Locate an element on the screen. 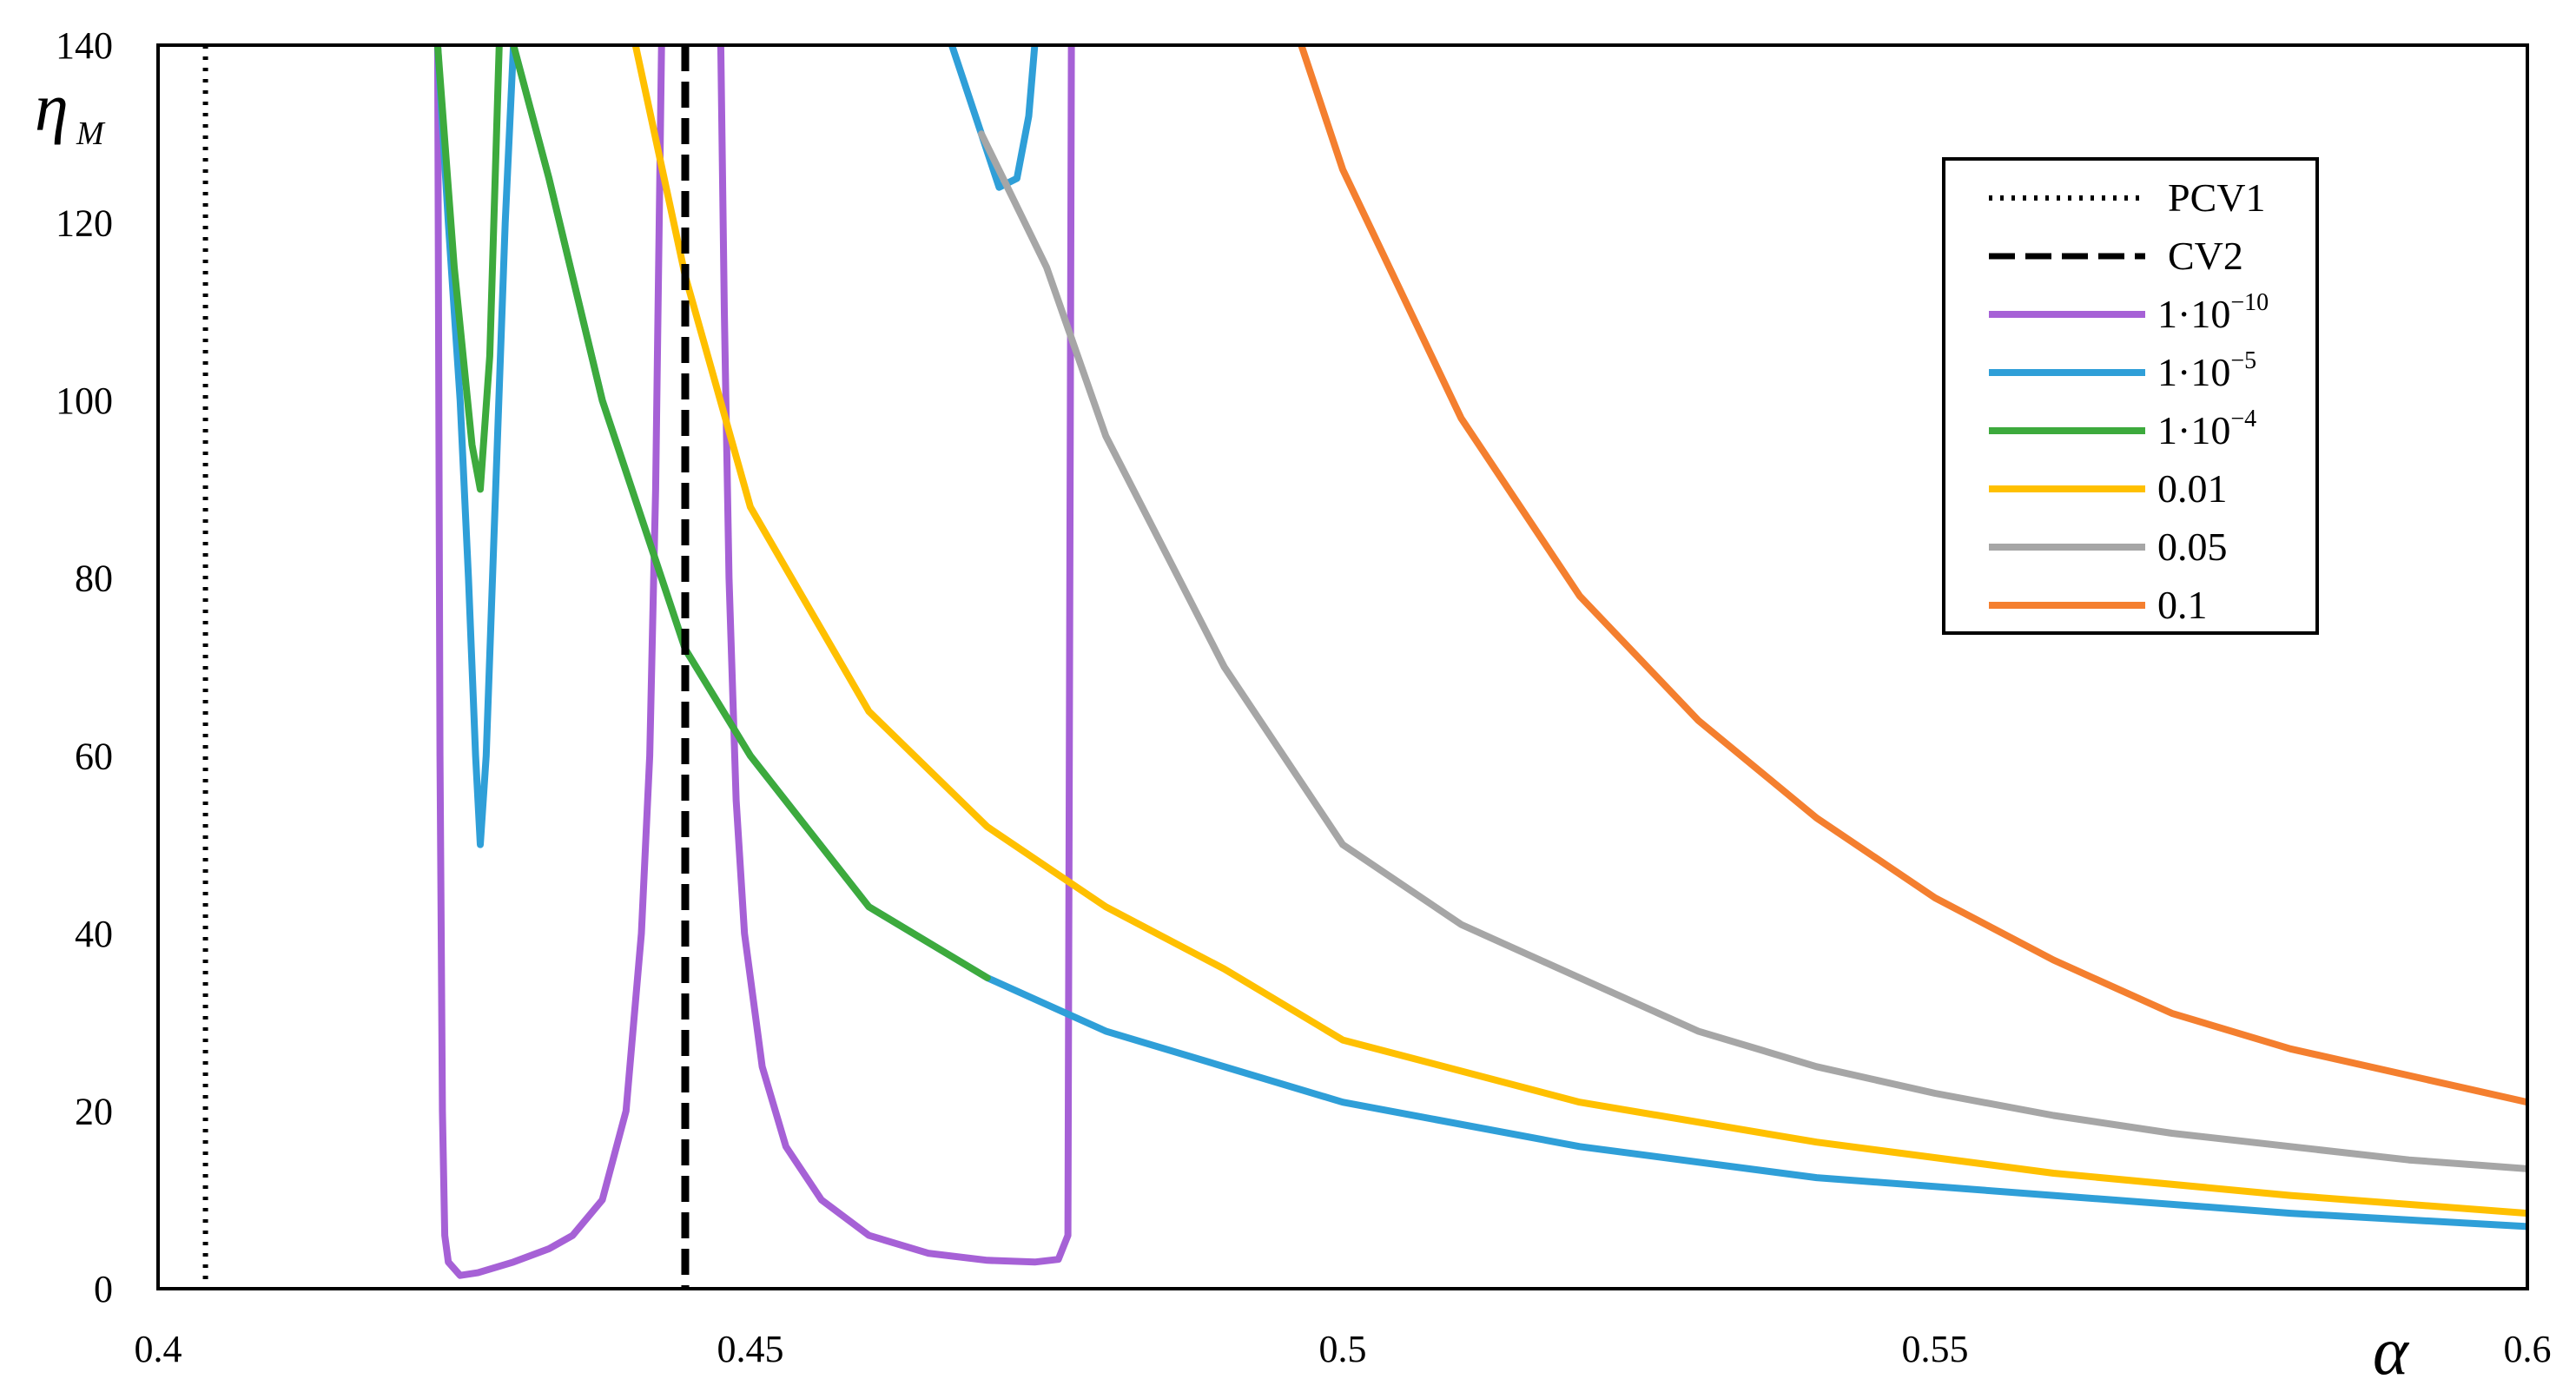 The width and height of the screenshot is (2576, 1399). legend: PCV1 CV2 1·10⁻¹⁰ 1·10⁻⁵ 1·10⁻⁴ 0.01 0.05 0.1 is located at coordinates (2131, 396).